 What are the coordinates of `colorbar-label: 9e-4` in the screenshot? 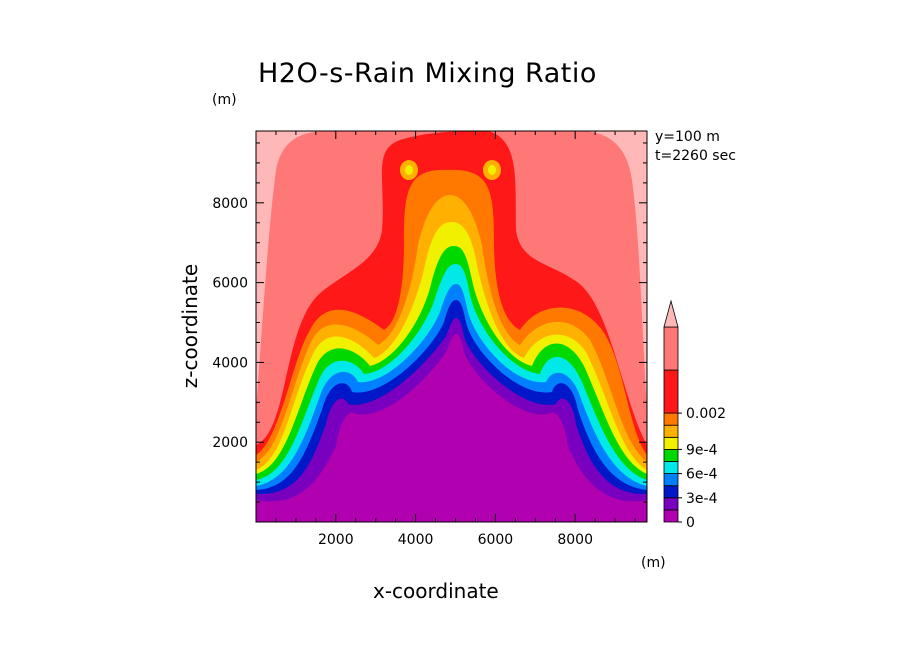 It's located at (702, 450).